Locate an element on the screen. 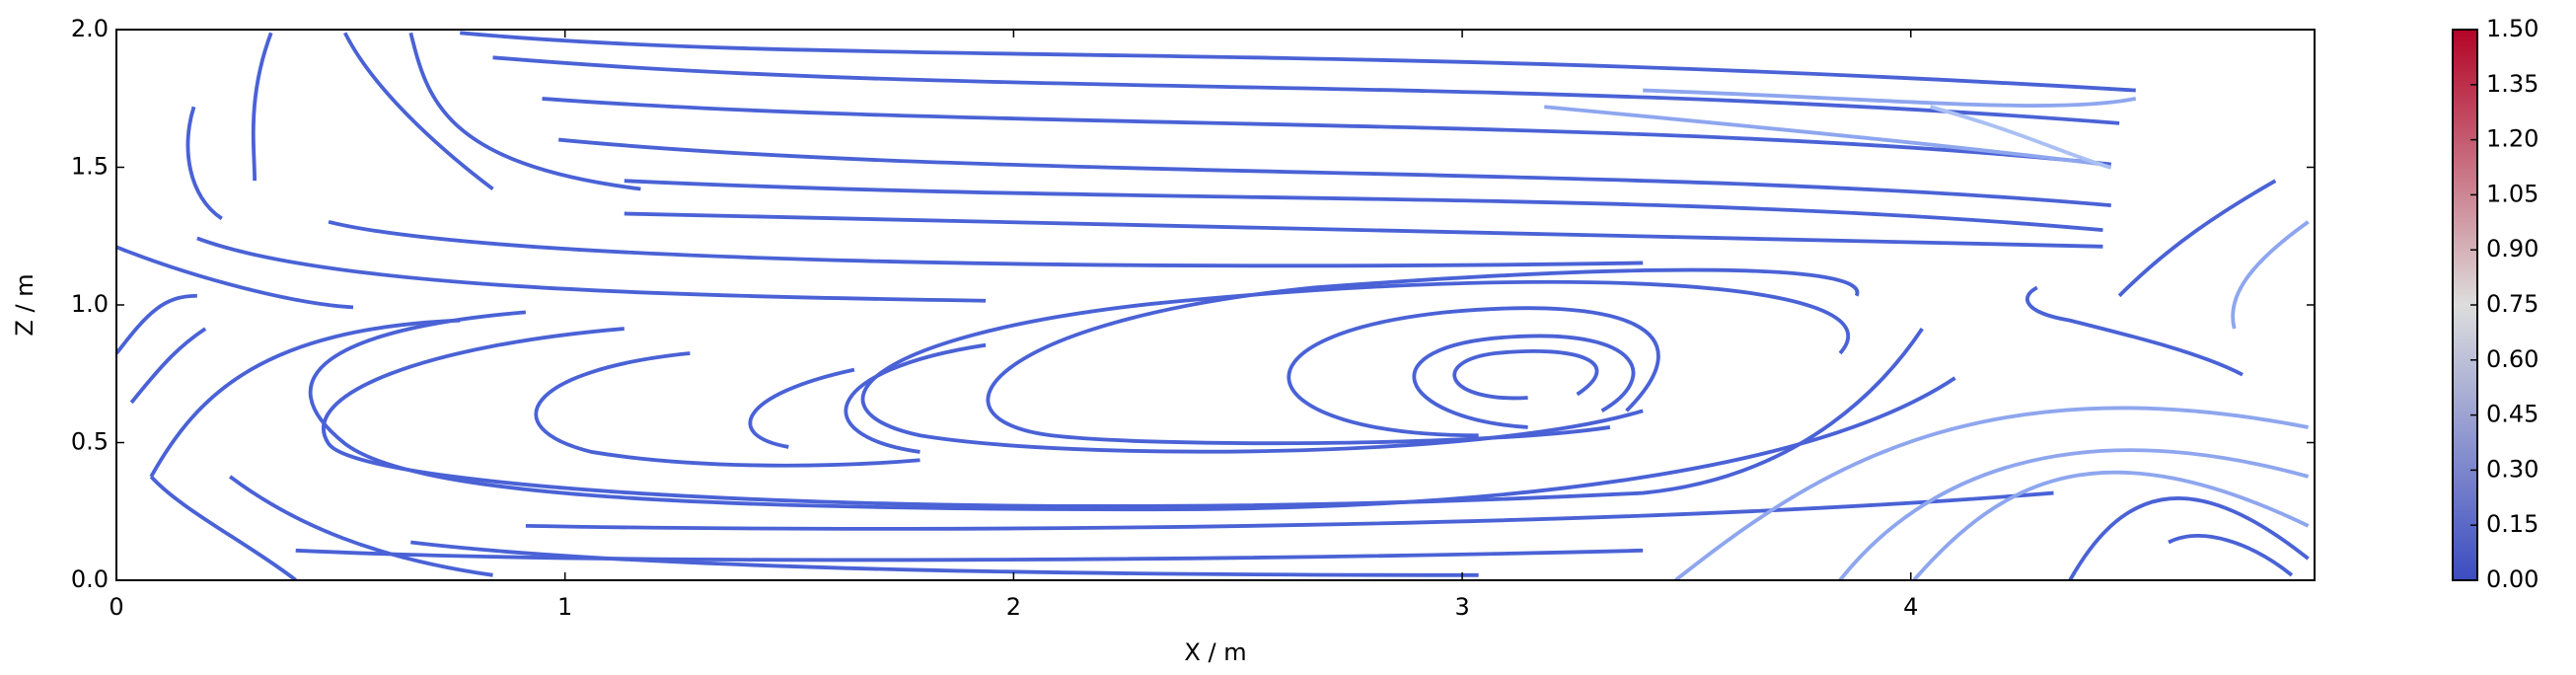 The width and height of the screenshot is (2576, 675). colorbar-tick-label: 0.15 is located at coordinates (2512, 524).